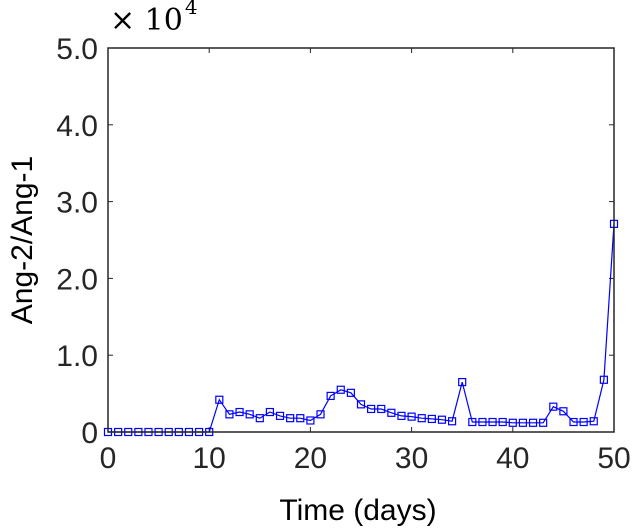 This screenshot has width=632, height=532. Describe the element at coordinates (77, 49) in the screenshot. I see `y-tick-label: 5.0` at that location.